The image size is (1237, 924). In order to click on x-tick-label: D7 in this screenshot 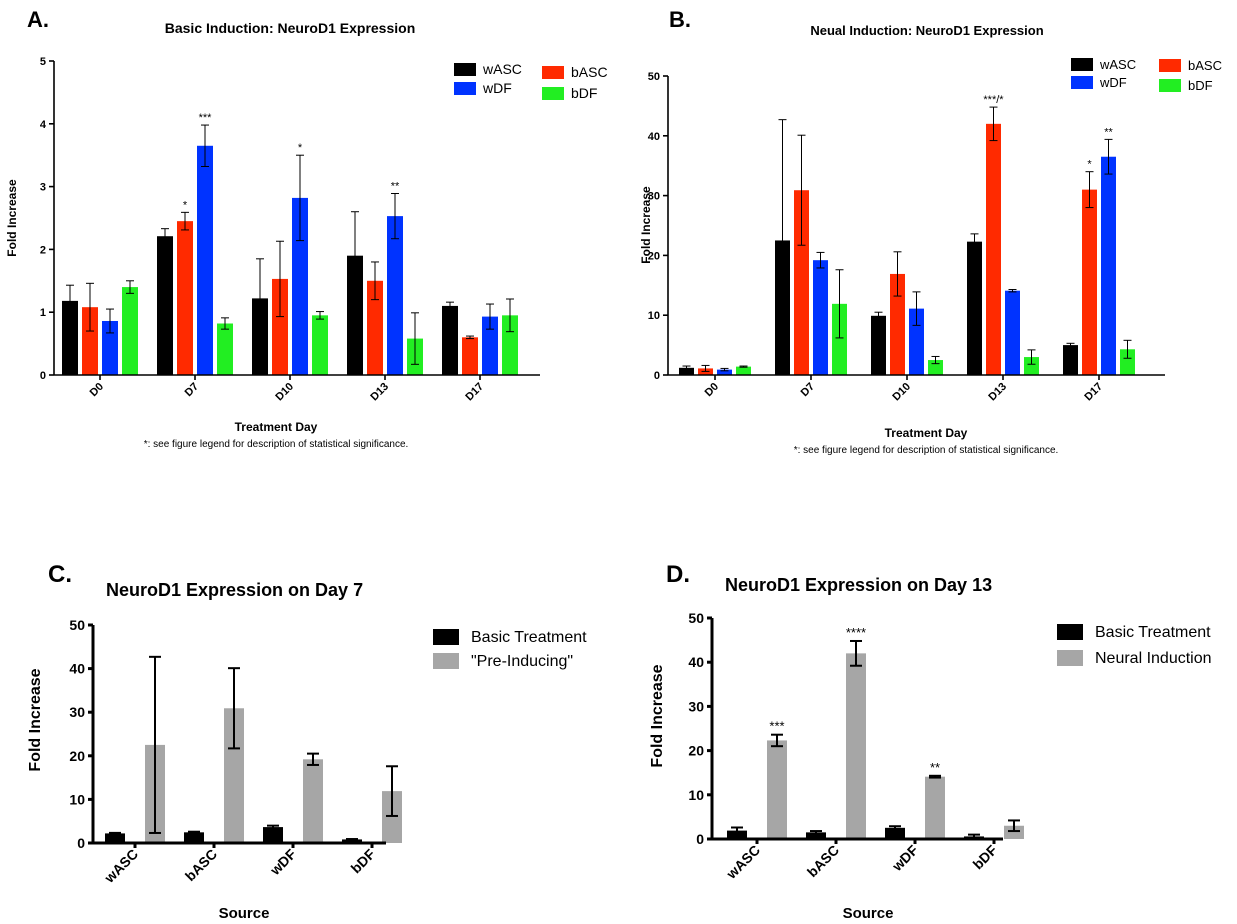, I will do `click(808, 390)`.